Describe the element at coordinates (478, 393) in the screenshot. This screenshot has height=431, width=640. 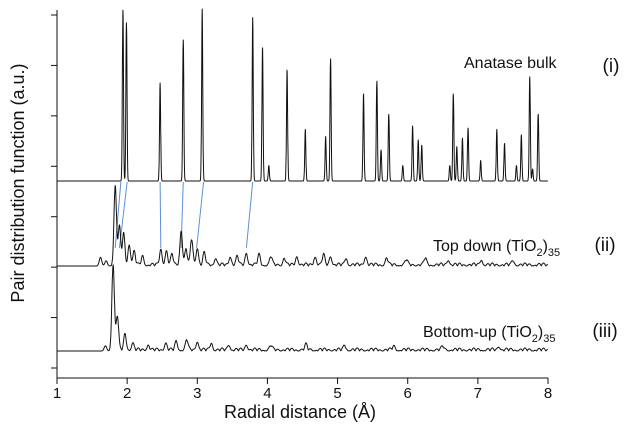
I see `x-tick-label: 7` at that location.